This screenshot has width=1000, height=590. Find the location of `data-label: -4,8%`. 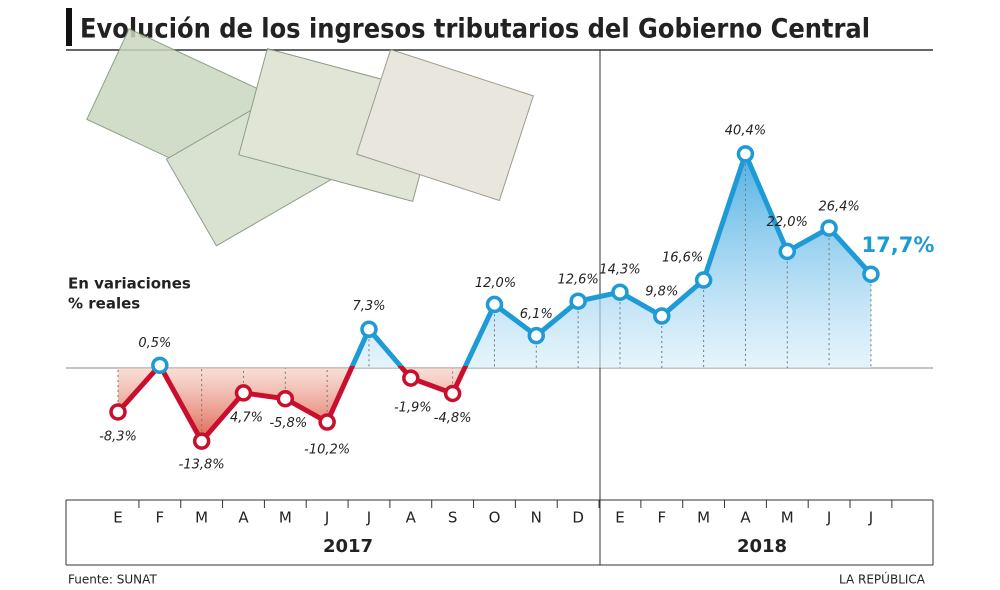

data-label: -4,8% is located at coordinates (453, 418).